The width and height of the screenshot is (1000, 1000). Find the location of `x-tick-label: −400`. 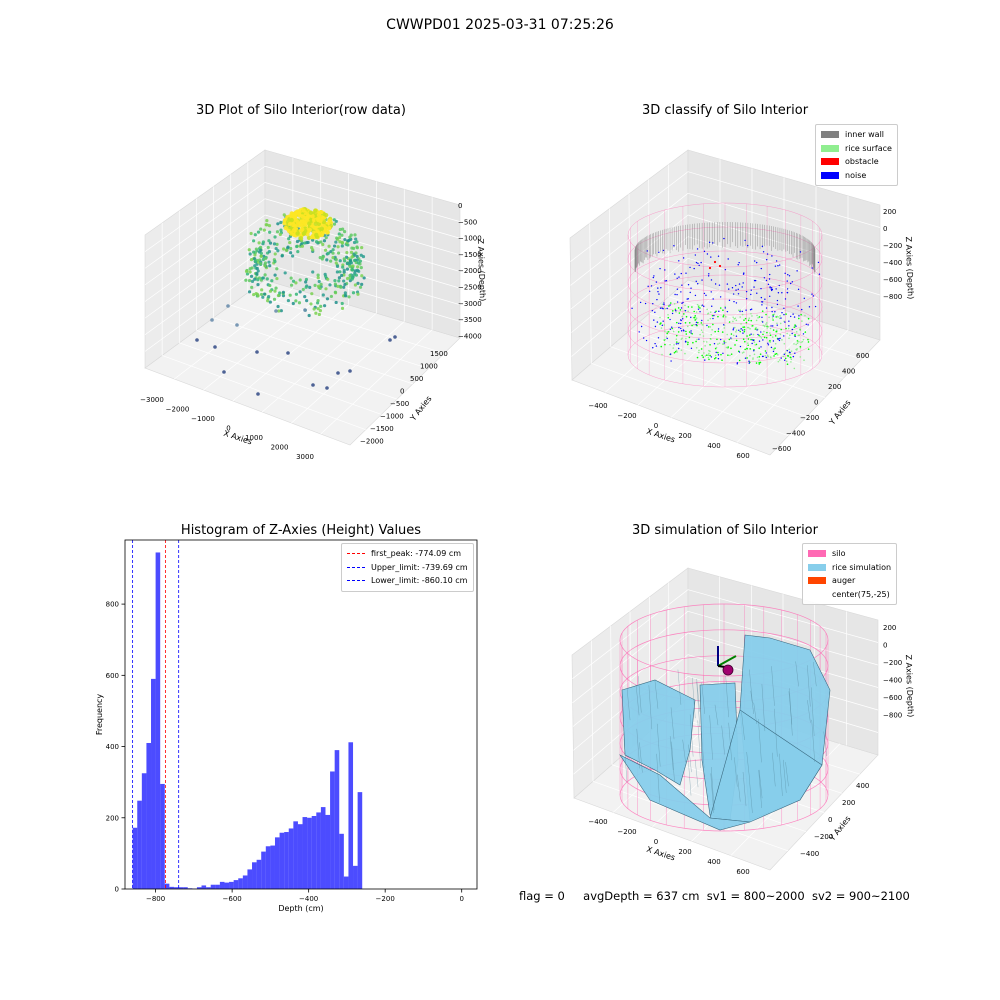

x-tick-label: −400 is located at coordinates (597, 822).